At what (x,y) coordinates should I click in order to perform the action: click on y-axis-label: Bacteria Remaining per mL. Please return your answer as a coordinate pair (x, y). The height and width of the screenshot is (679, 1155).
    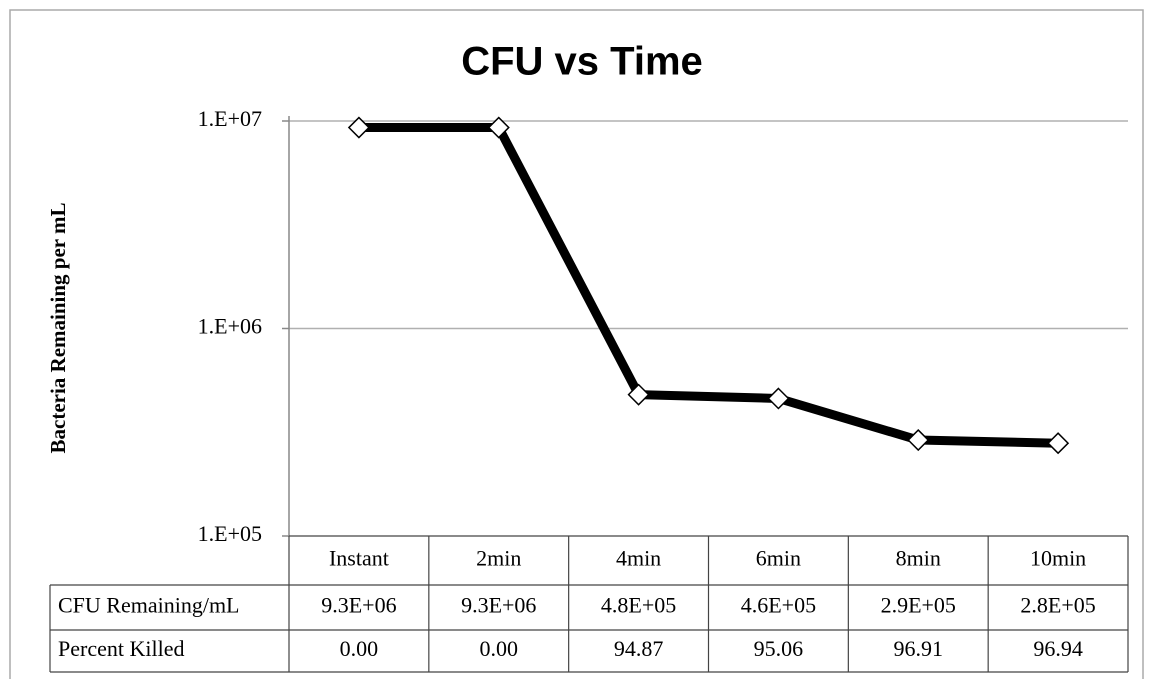
    Looking at the image, I should click on (58, 328).